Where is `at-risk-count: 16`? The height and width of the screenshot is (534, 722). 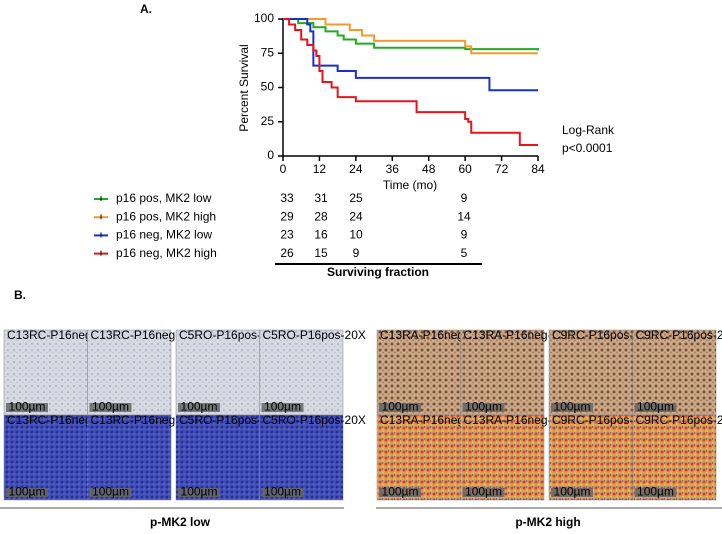 at-risk-count: 16 is located at coordinates (321, 235).